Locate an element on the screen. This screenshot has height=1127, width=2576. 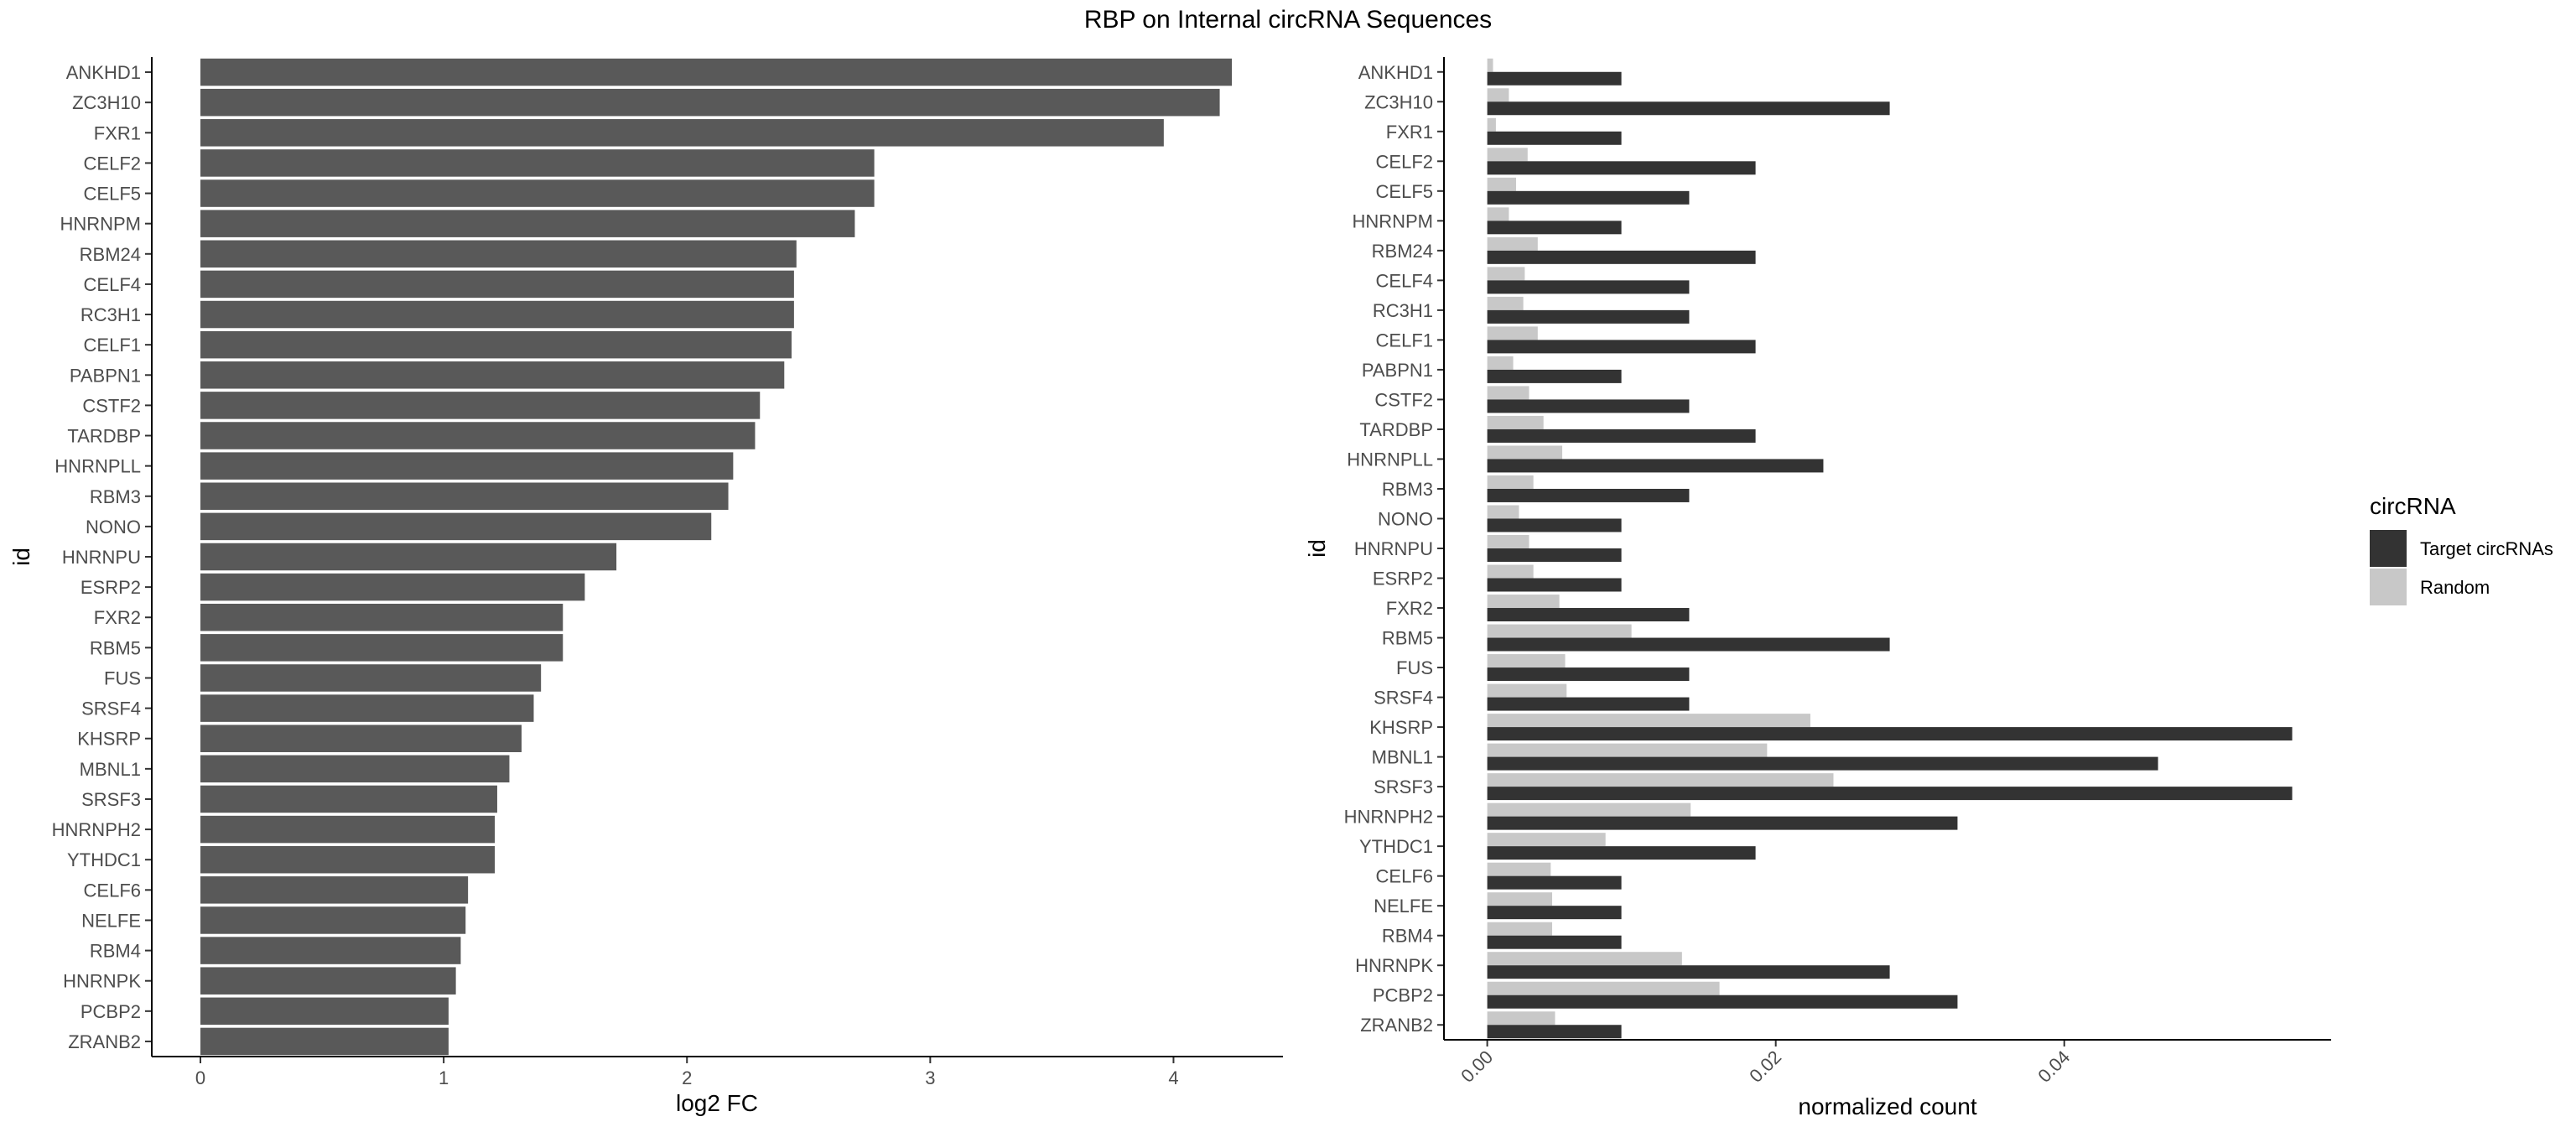
right-y-tick-label-zranb2: ZRANB2 is located at coordinates (1396, 1025).